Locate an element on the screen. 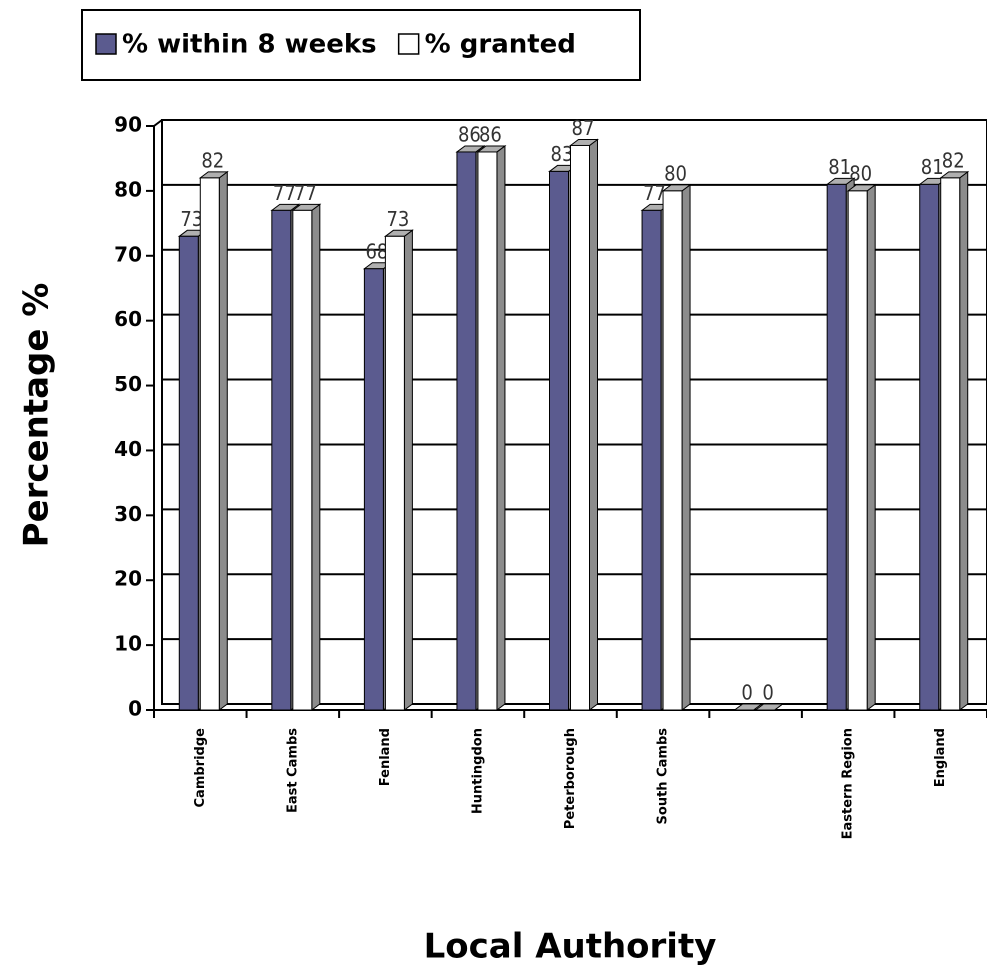 The image size is (987, 968). y-tick-label: 40 is located at coordinates (128, 449).